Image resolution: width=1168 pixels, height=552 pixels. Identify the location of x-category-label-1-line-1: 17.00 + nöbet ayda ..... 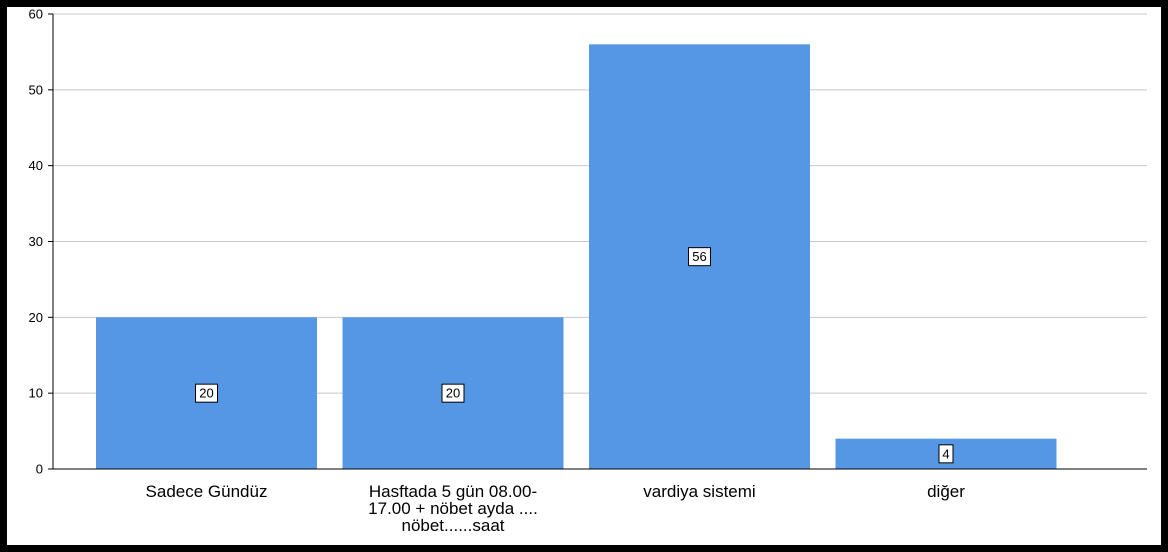
(453, 508).